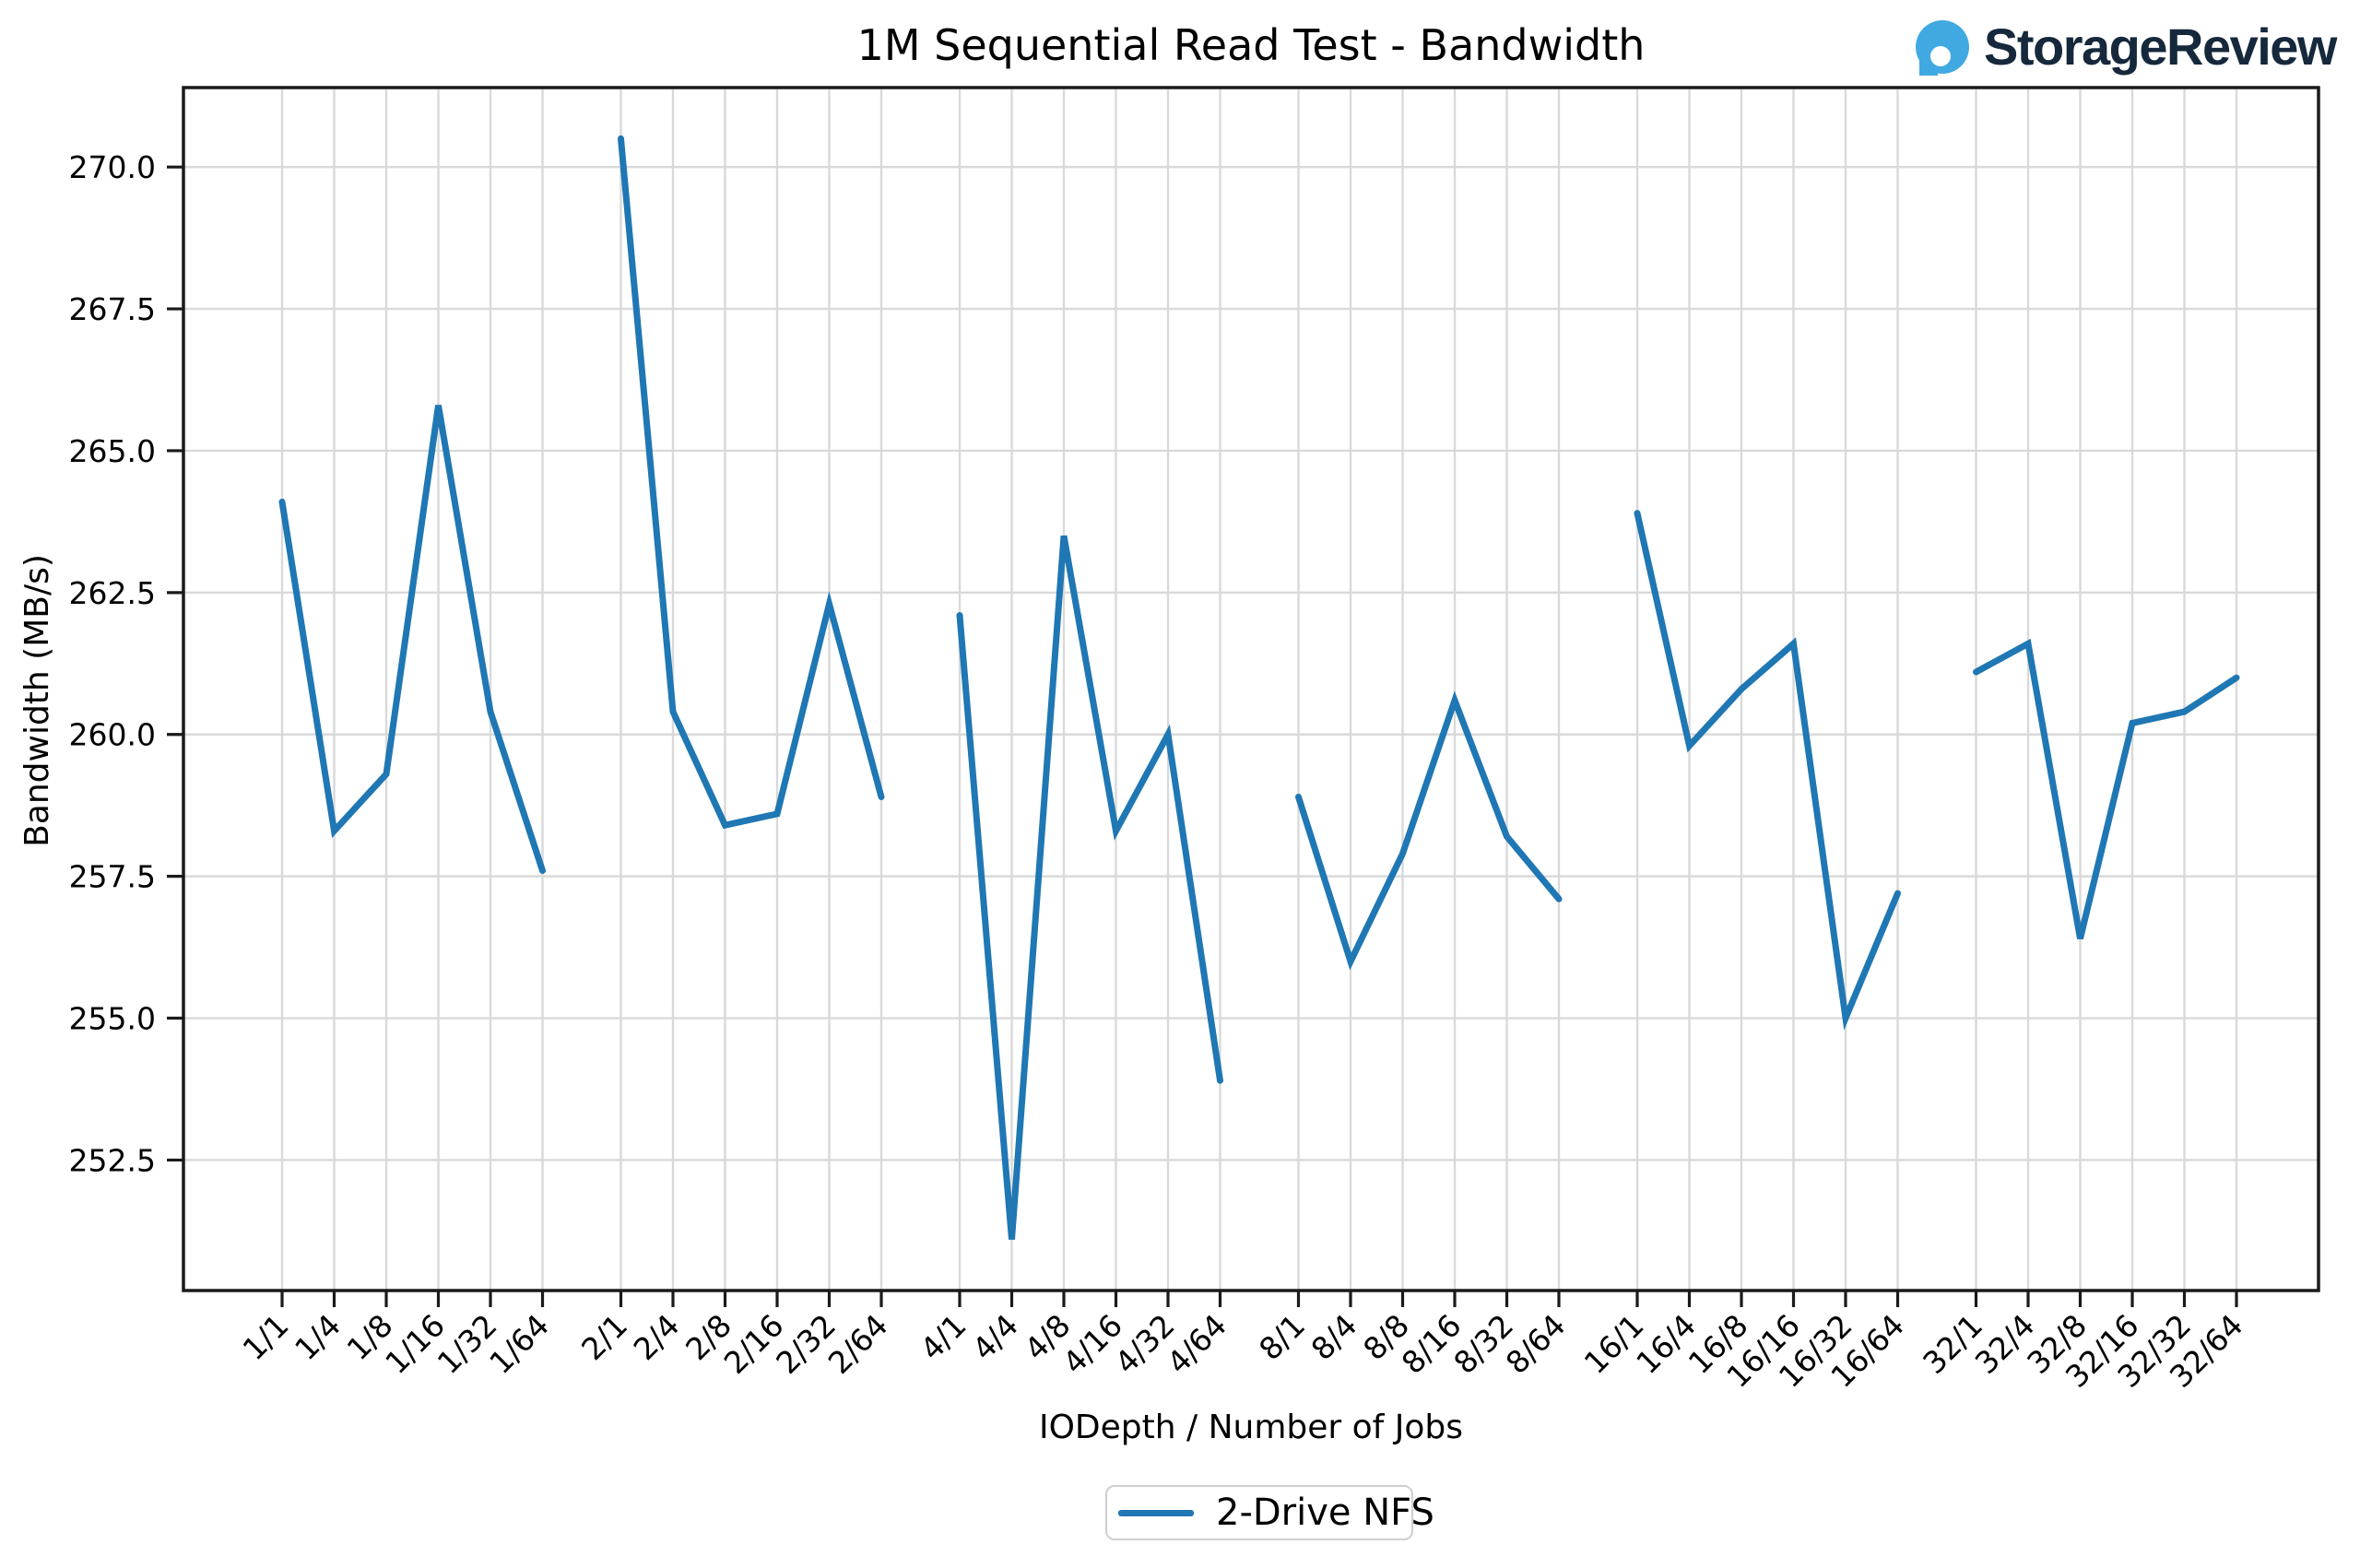 Image resolution: width=2360 pixels, height=1568 pixels. I want to click on legend-line-swatch, so click(1156, 1512).